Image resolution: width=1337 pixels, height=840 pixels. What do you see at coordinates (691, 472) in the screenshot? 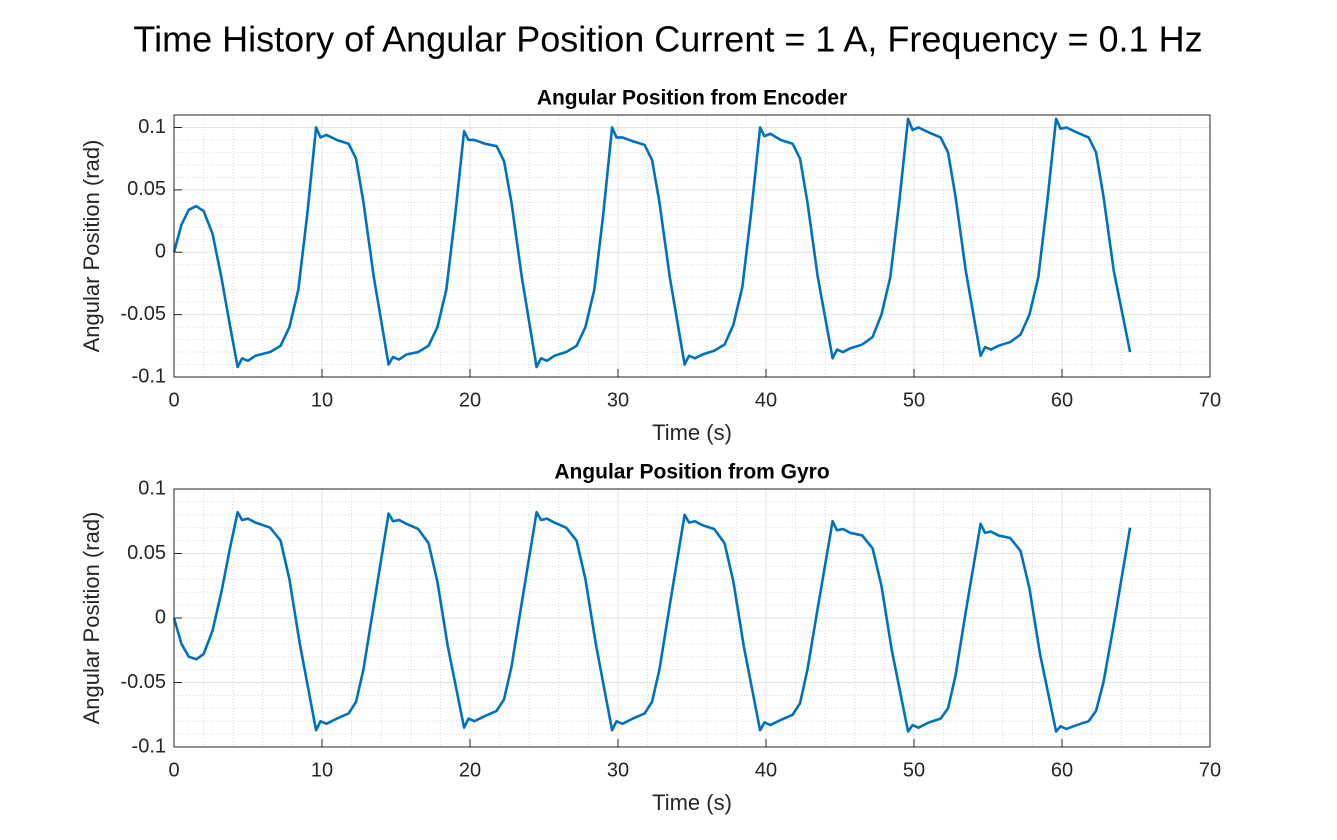
I see `subplot-title: Angular Position from Gyro` at bounding box center [691, 472].